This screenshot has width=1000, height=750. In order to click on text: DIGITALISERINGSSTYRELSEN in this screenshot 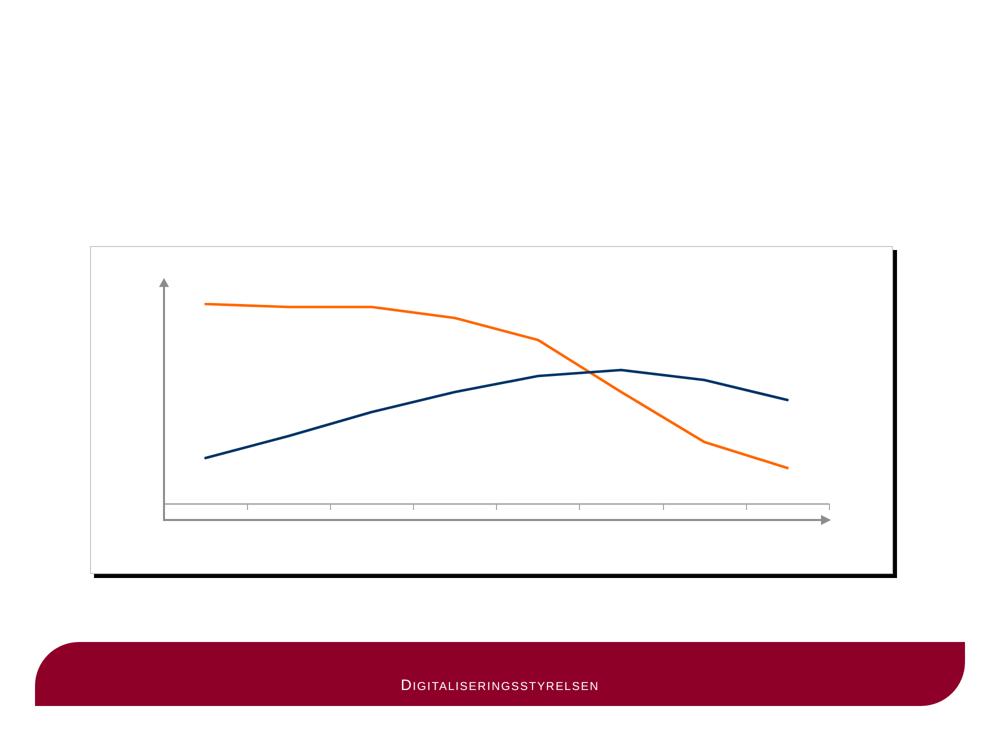, I will do `click(500, 685)`.